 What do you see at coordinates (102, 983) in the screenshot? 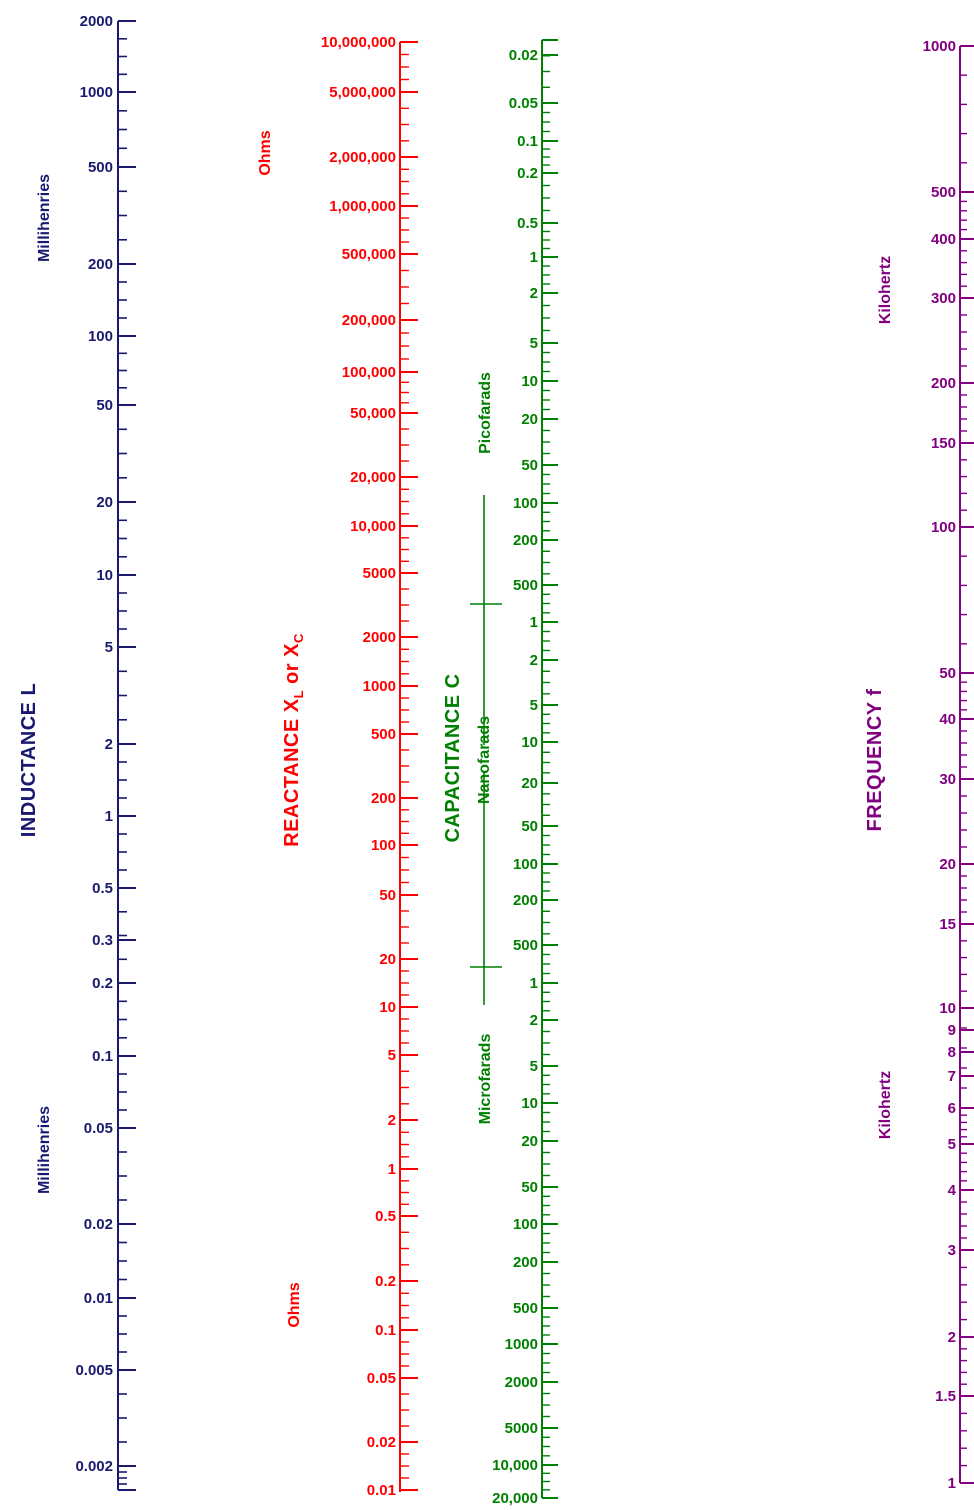
I see `inductance-tick-label: 0.2` at bounding box center [102, 983].